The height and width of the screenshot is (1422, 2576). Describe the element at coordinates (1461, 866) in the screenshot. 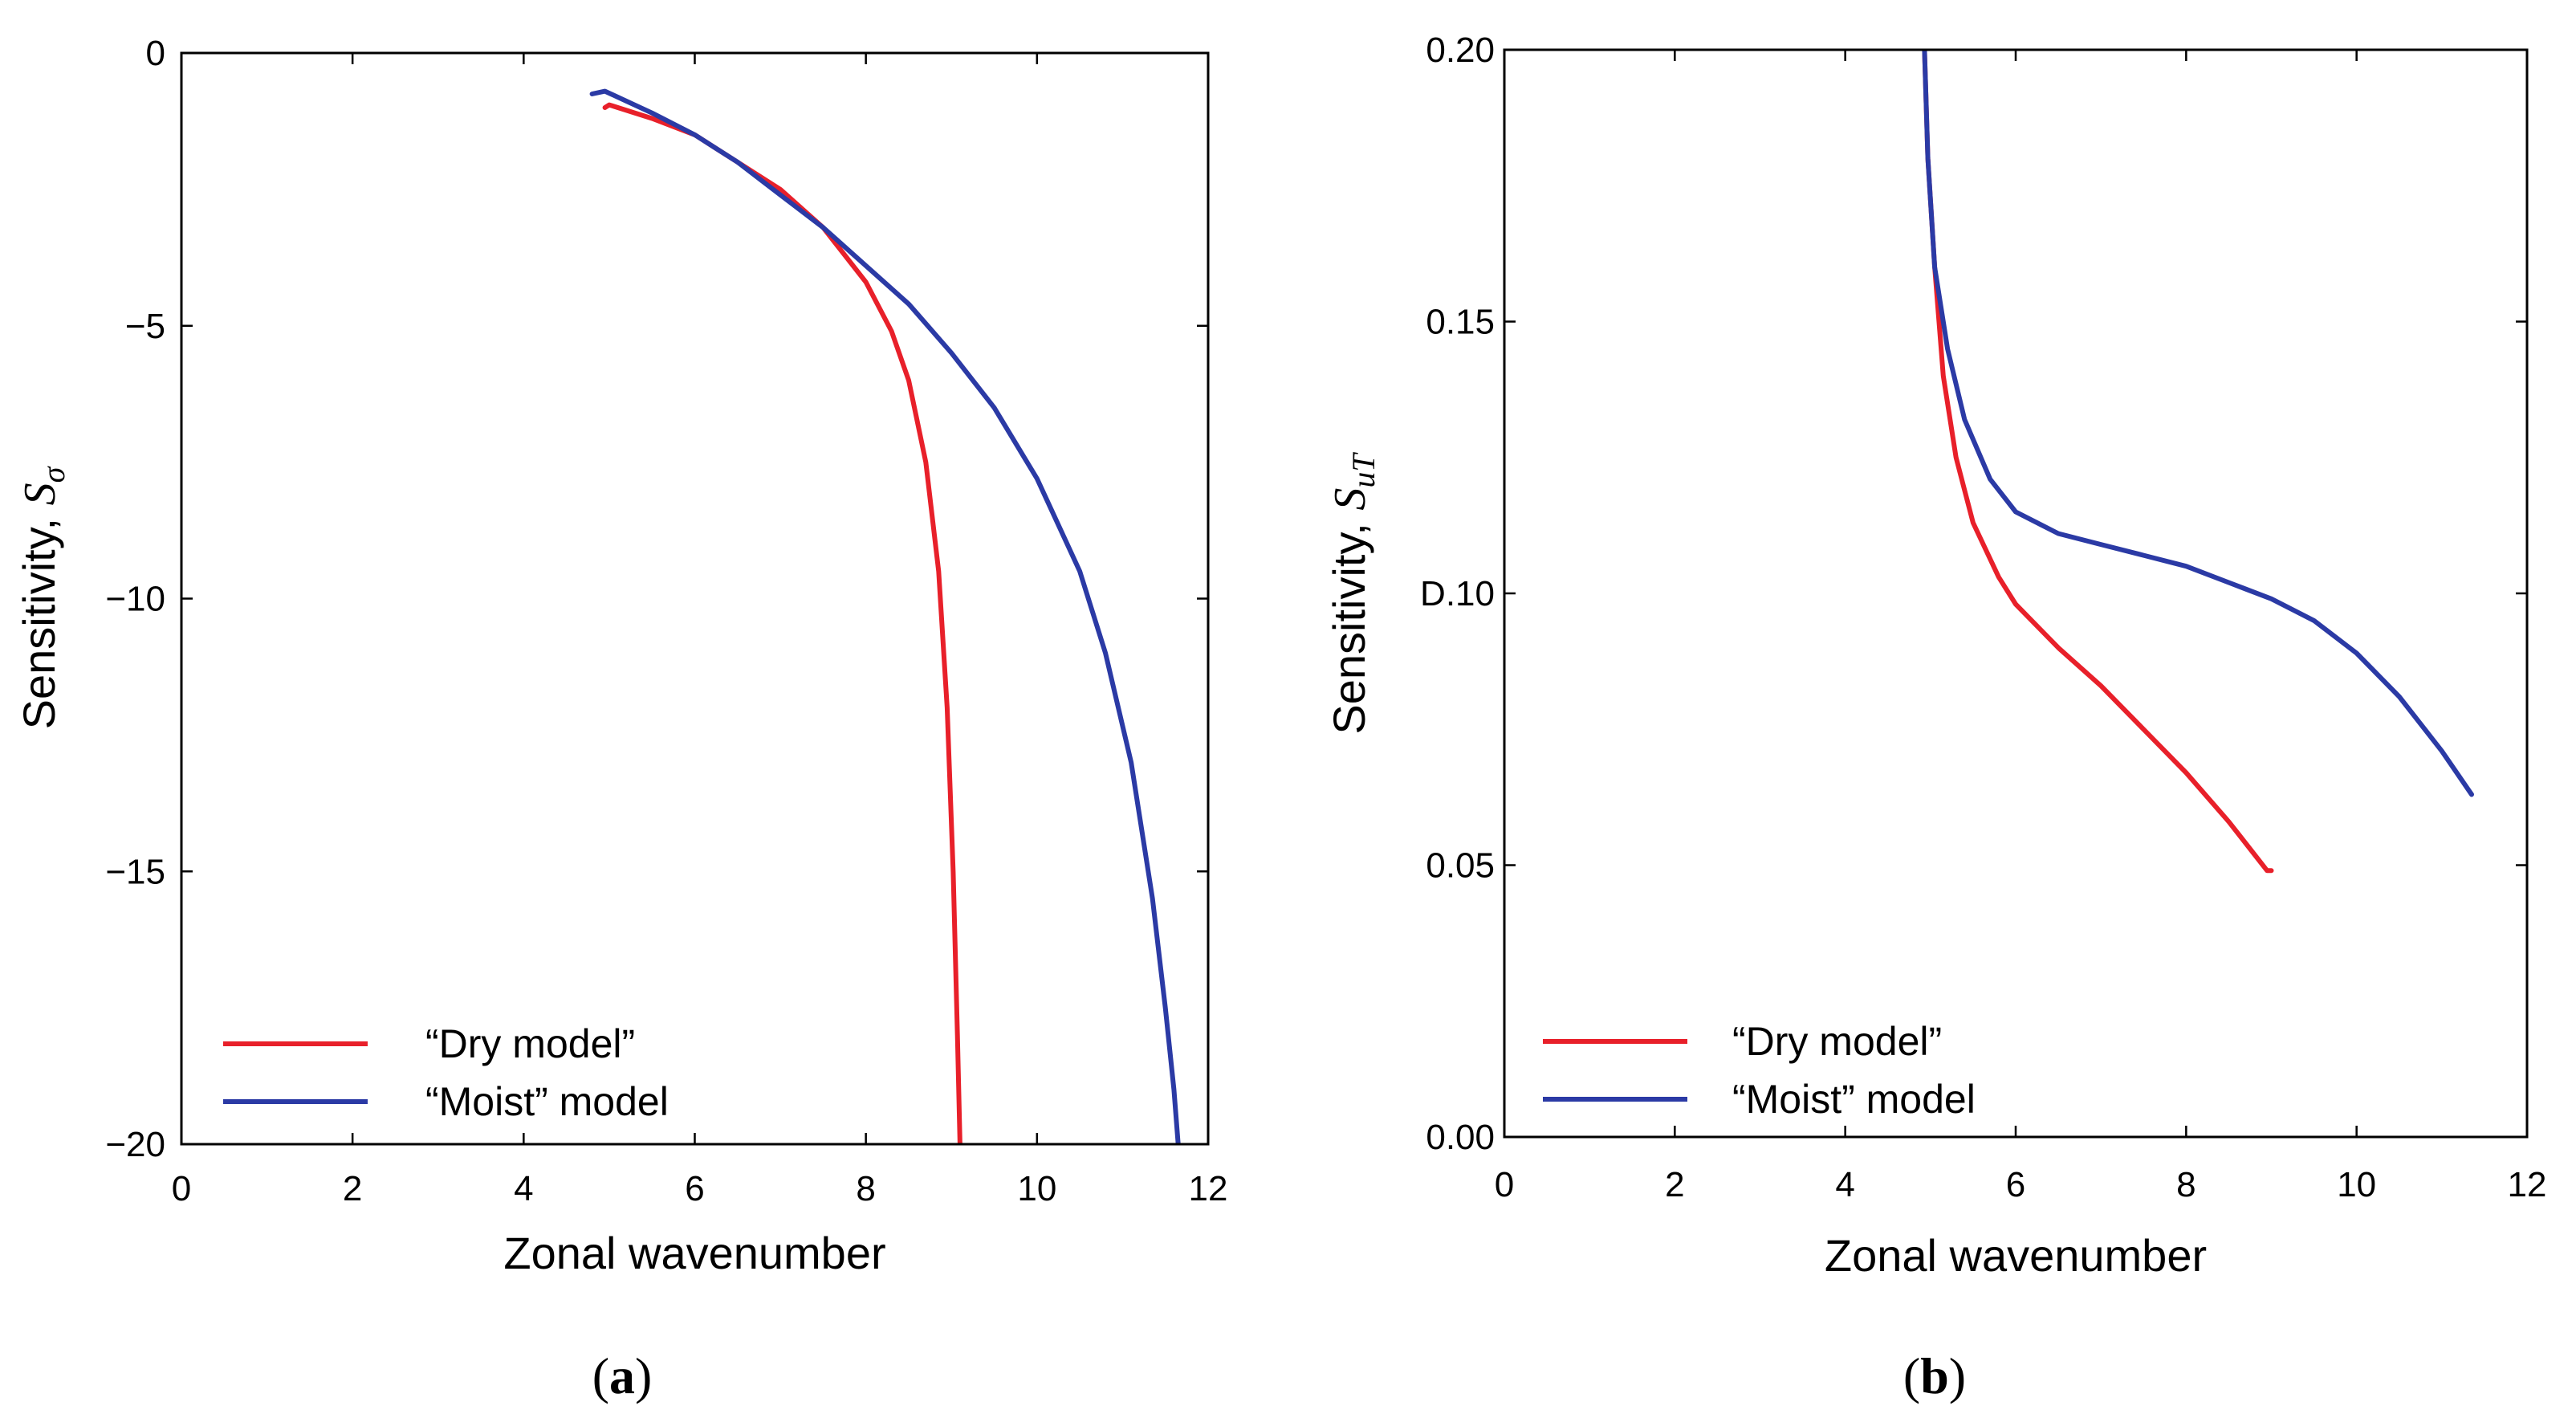

I see `y-tick-label: 0.05` at that location.